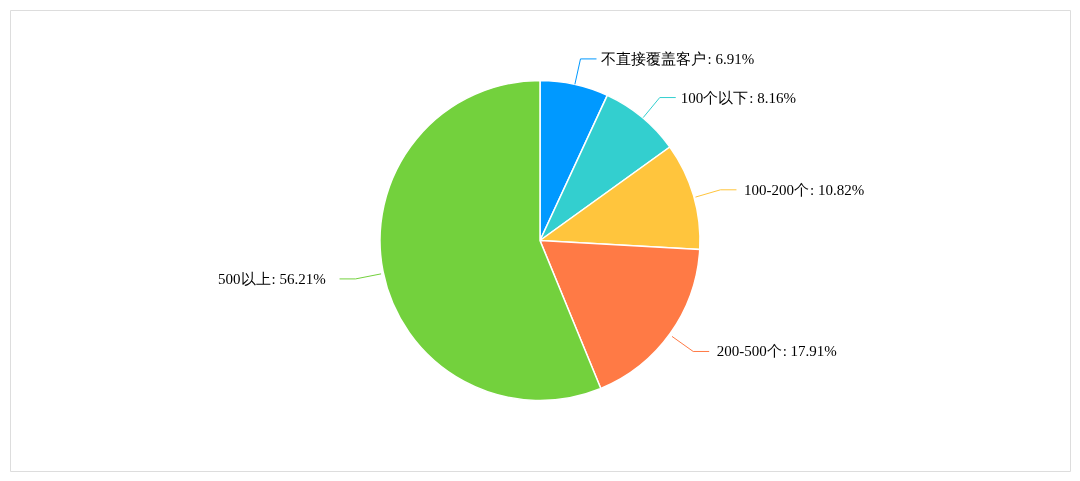 This screenshot has width=1080, height=481. Describe the element at coordinates (298, 278) in the screenshot. I see `data-label: : 56.21%` at that location.